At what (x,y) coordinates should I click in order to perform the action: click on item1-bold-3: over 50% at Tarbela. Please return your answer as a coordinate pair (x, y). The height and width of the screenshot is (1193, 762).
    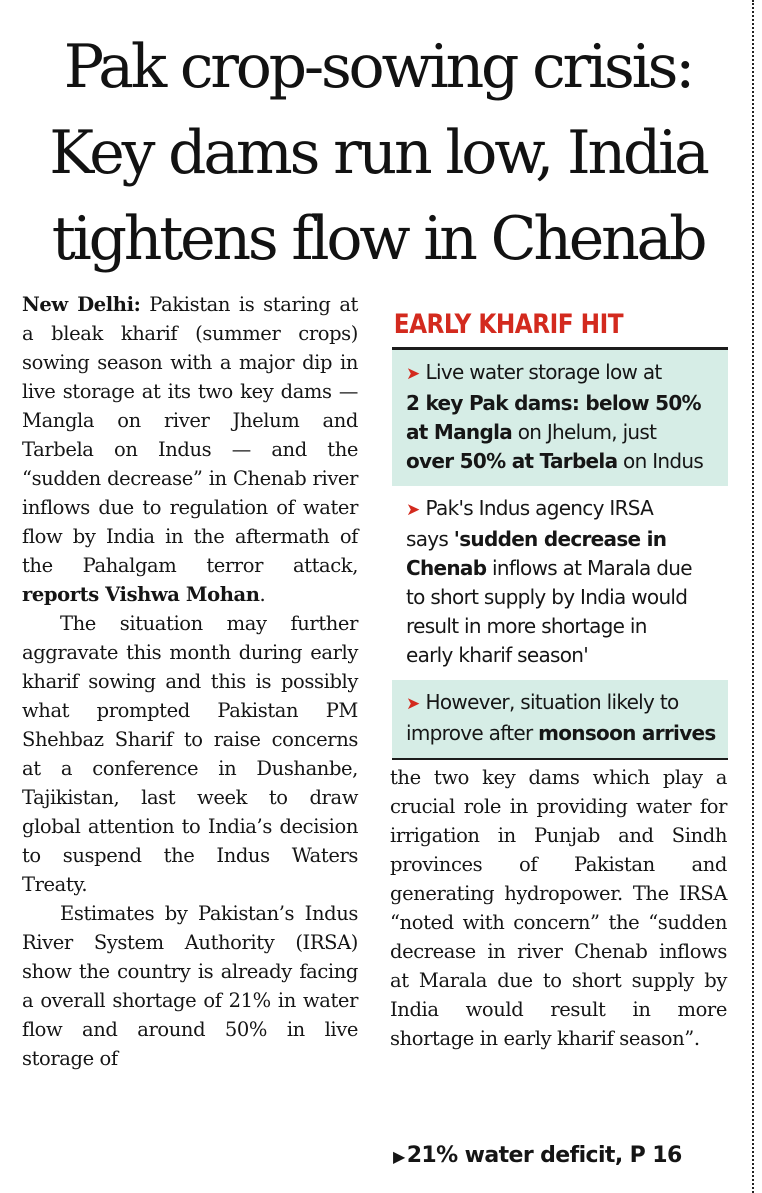
    Looking at the image, I should click on (512, 461).